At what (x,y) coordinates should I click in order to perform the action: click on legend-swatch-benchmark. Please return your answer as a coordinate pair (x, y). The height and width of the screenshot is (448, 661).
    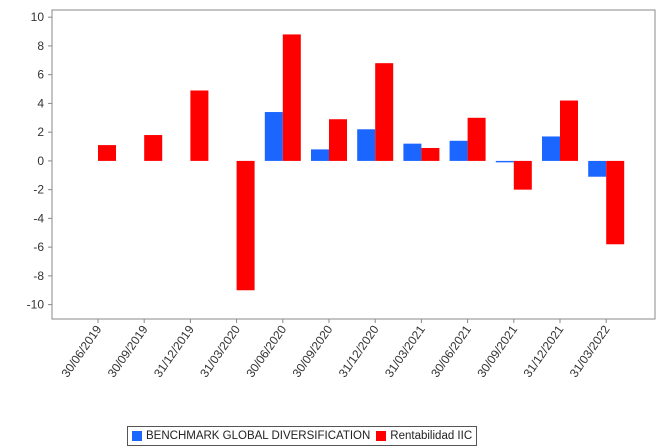
    Looking at the image, I should click on (137, 436).